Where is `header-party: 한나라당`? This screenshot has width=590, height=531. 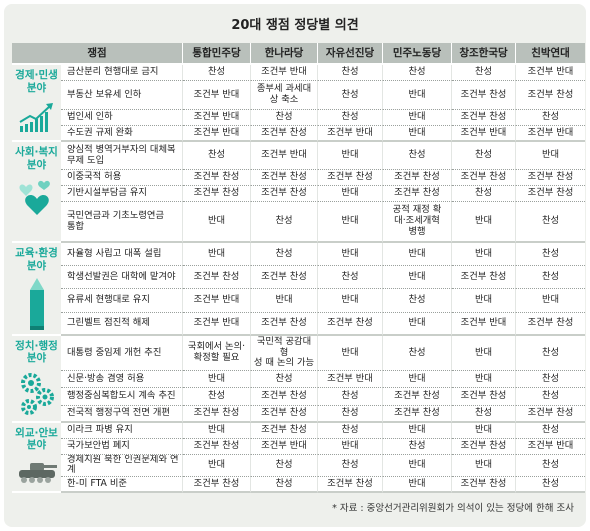 header-party: 한나라당 is located at coordinates (285, 54).